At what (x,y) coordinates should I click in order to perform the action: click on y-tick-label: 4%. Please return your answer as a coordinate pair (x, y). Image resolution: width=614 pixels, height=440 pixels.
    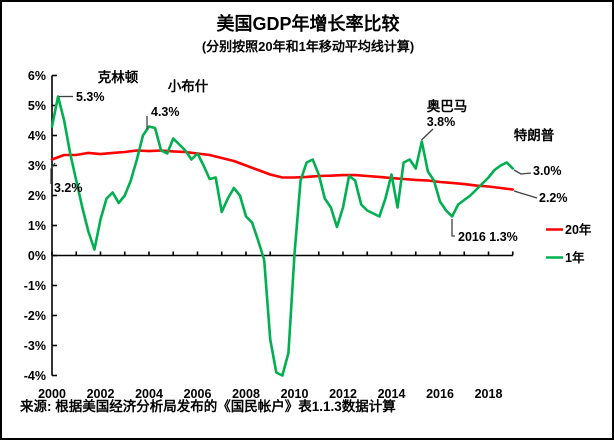
    Looking at the image, I should click on (37, 136).